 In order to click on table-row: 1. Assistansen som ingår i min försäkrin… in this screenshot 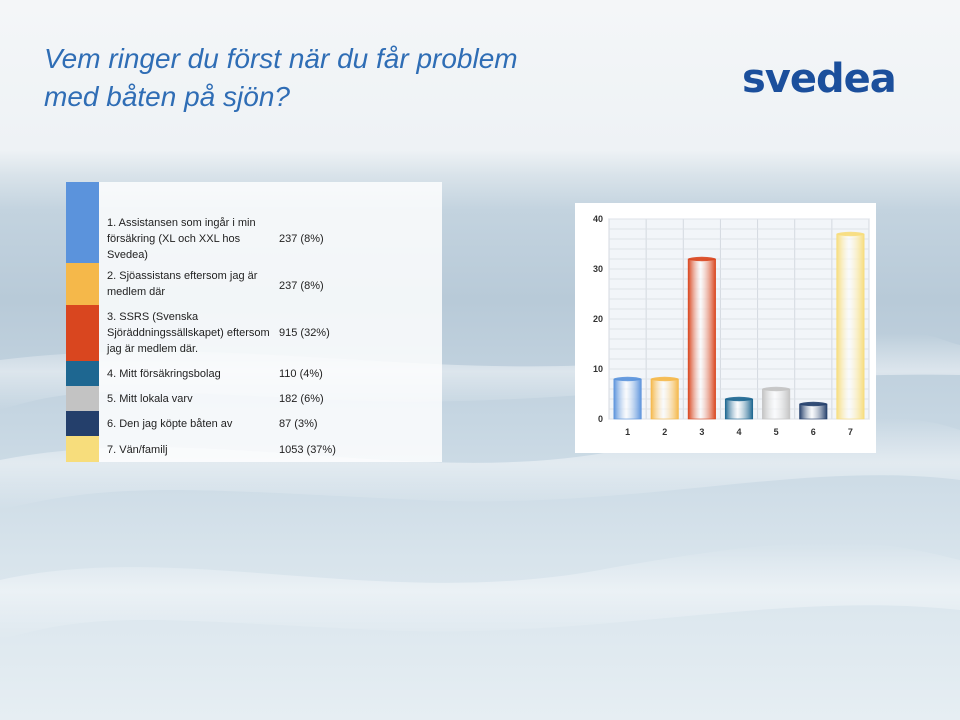, I will do `click(254, 222)`.